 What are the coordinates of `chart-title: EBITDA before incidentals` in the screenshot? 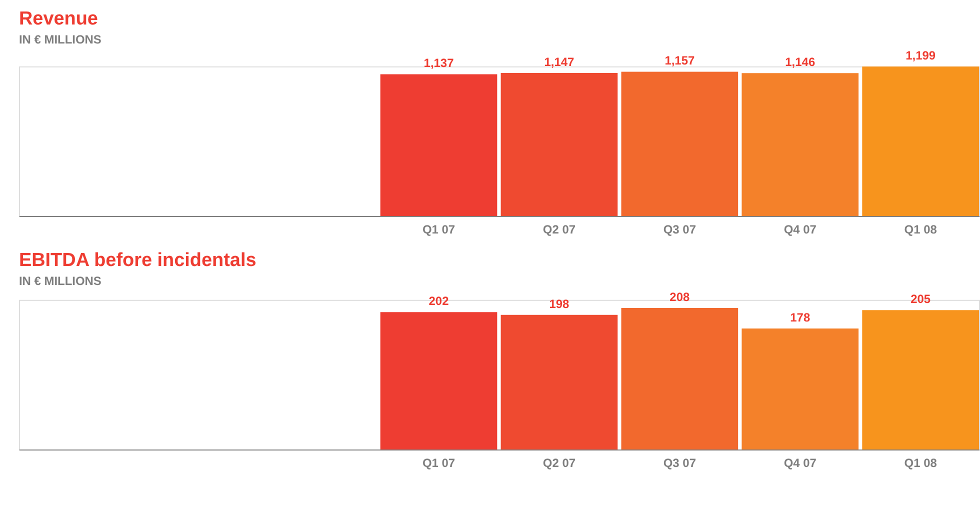 It's located at (137, 261).